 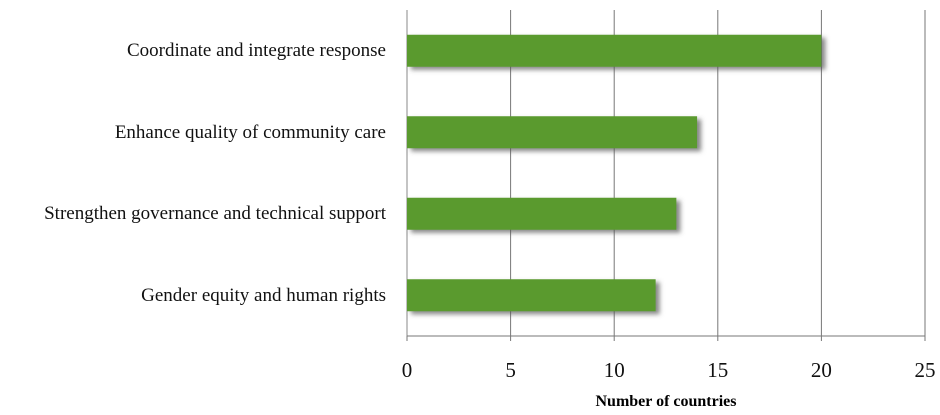 I want to click on x-tick-label: 25, so click(x=925, y=370).